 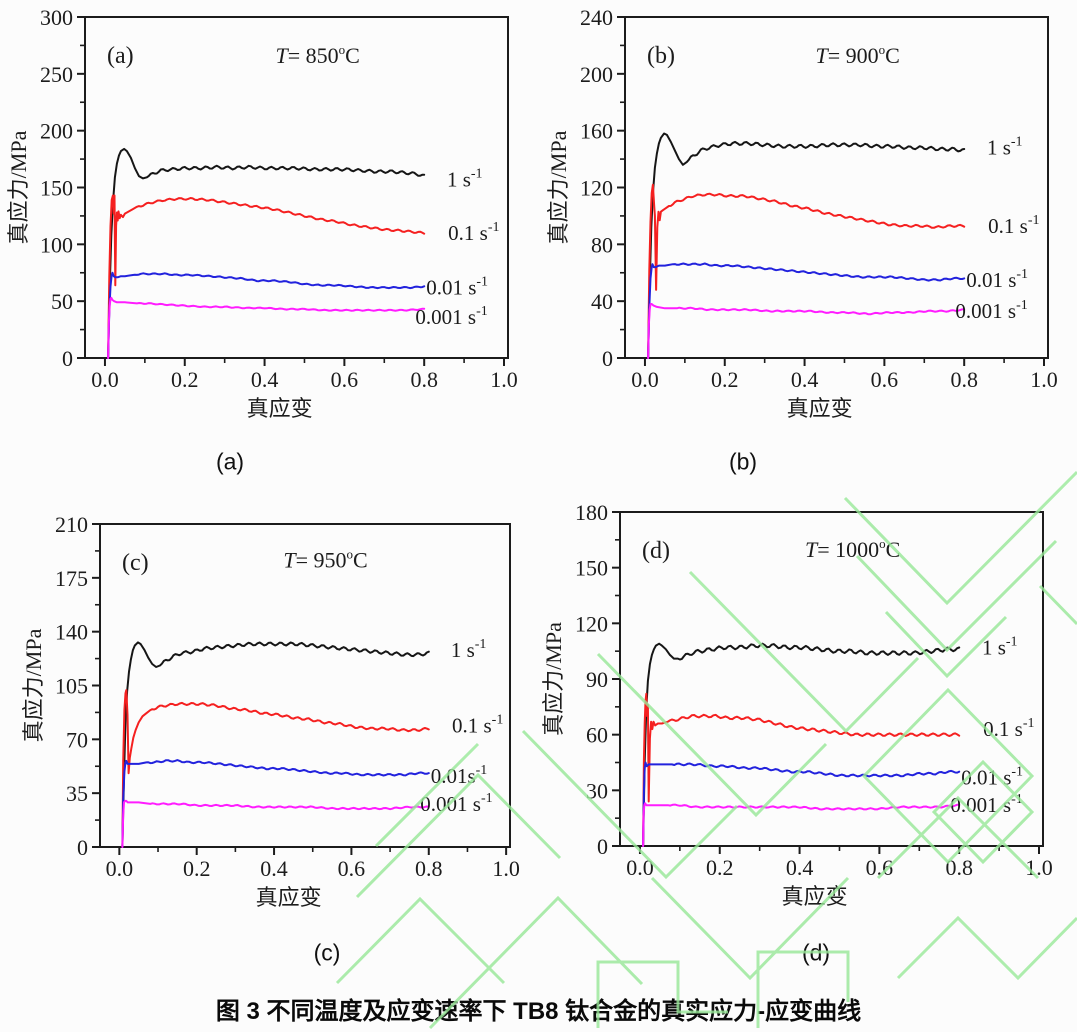 I want to click on y-tick-label: 35, so click(x=77, y=793).